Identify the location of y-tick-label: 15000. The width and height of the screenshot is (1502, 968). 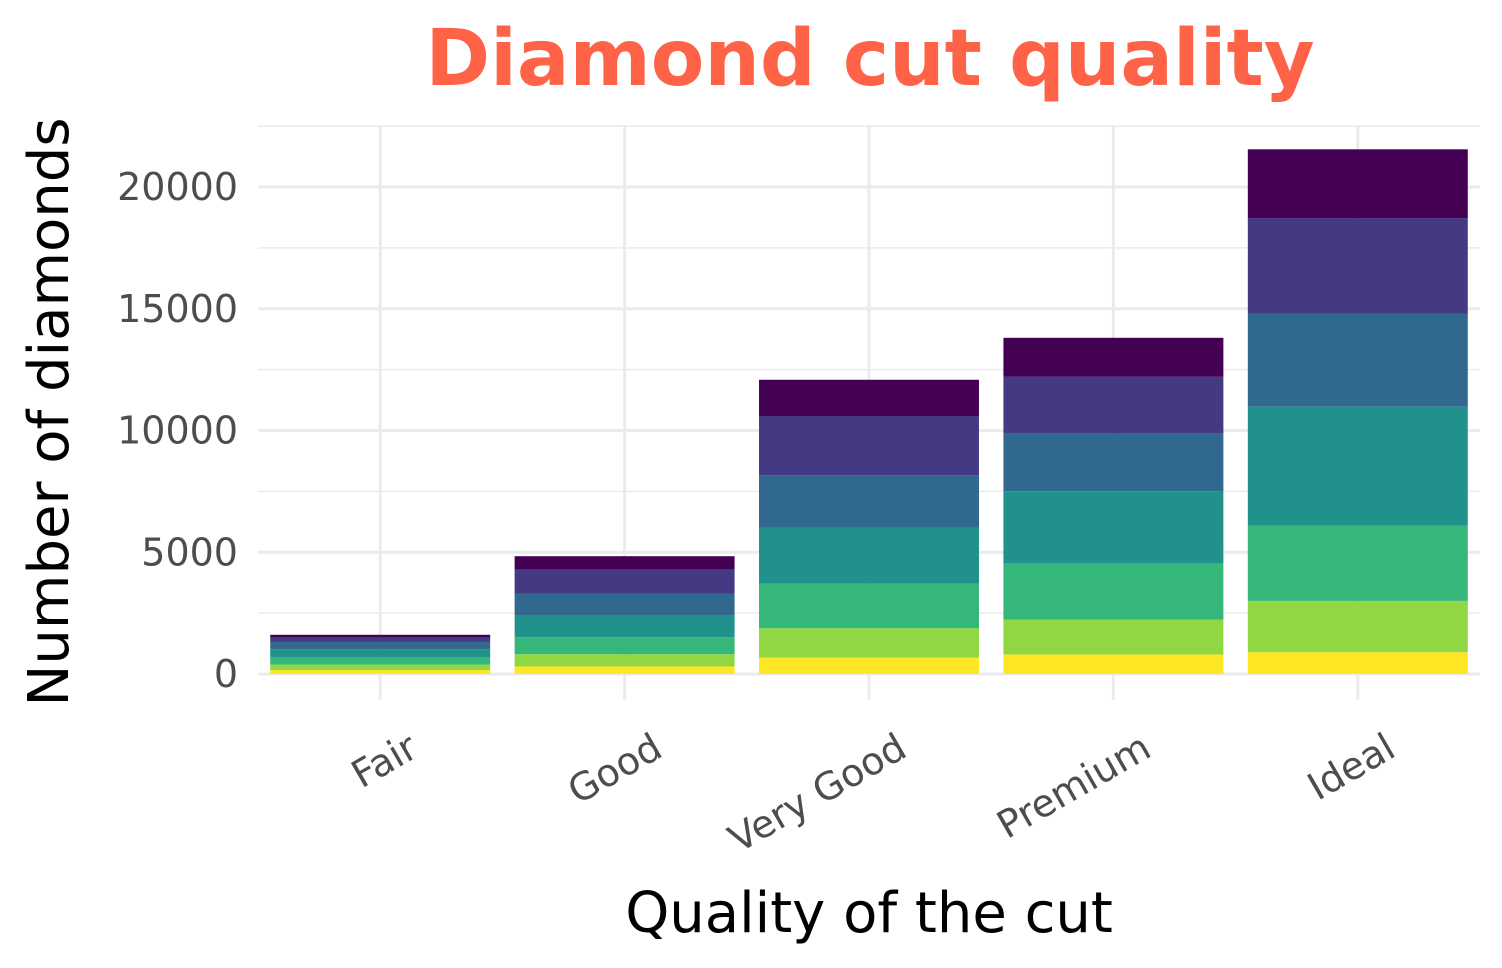
(177, 309).